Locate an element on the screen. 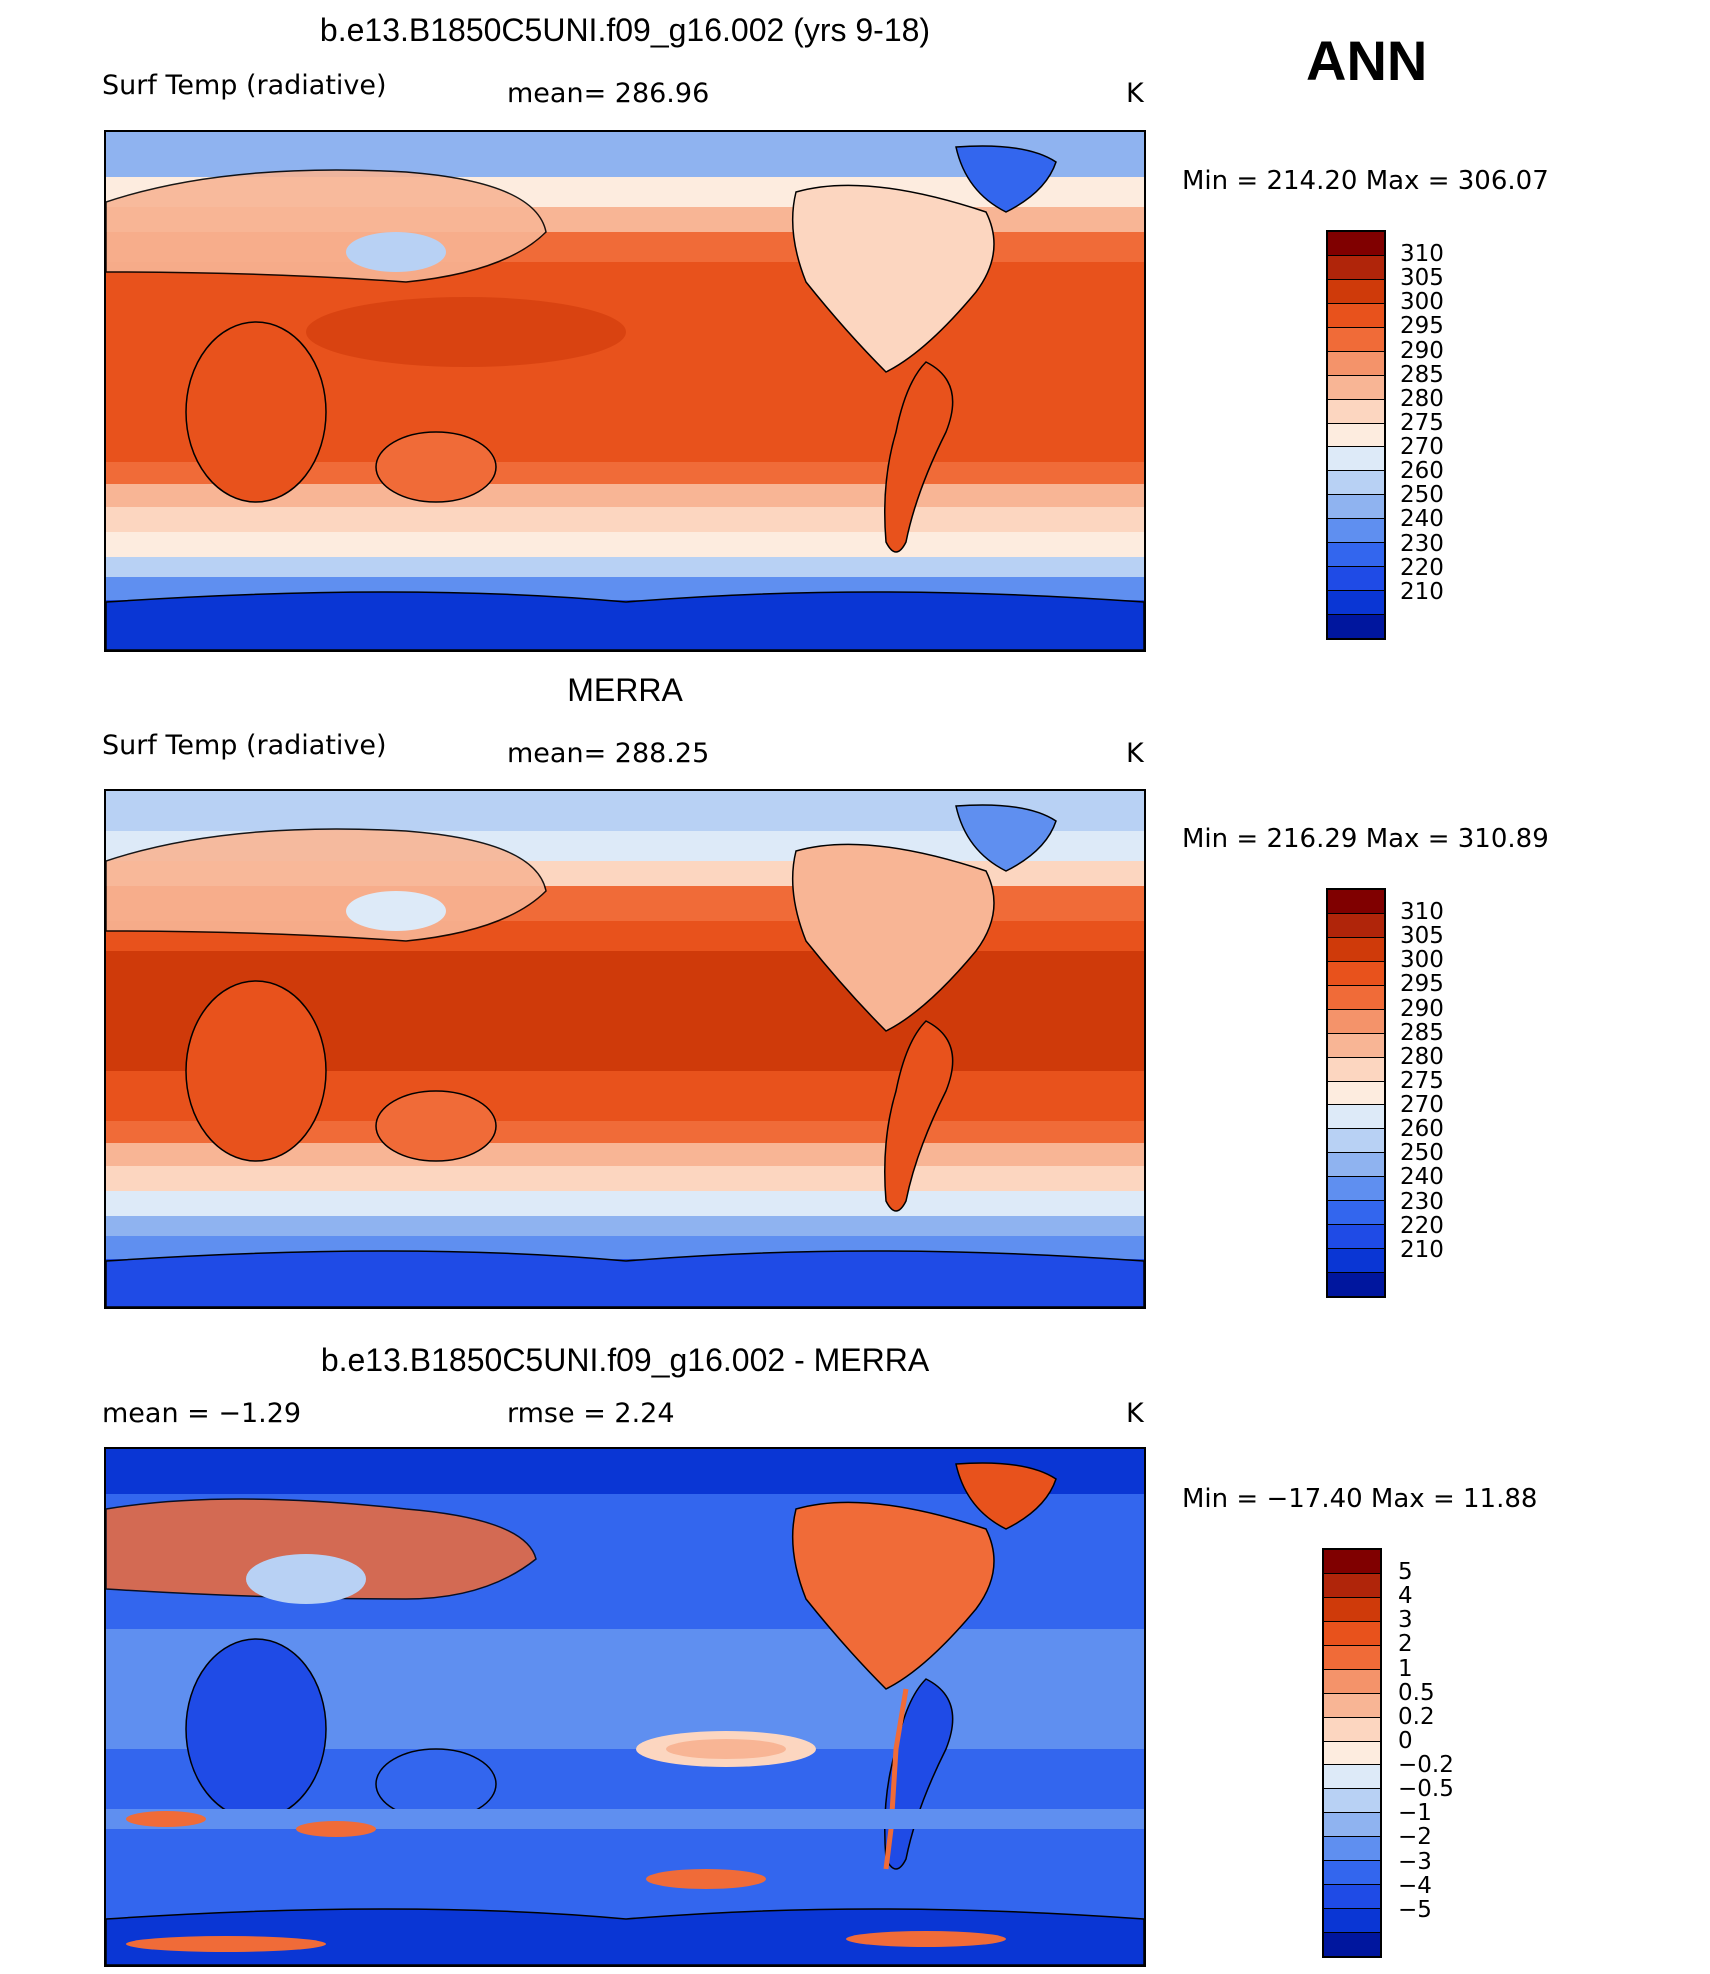 This screenshot has height=1974, width=1710. colorbar-level-label: 0.2 is located at coordinates (1416, 1716).